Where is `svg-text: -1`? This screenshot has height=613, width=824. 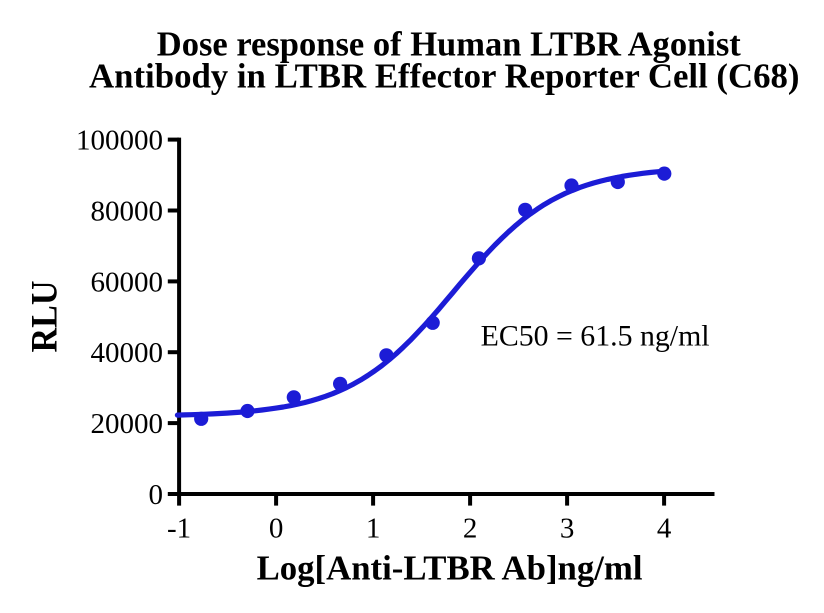 svg-text: -1 is located at coordinates (179, 529).